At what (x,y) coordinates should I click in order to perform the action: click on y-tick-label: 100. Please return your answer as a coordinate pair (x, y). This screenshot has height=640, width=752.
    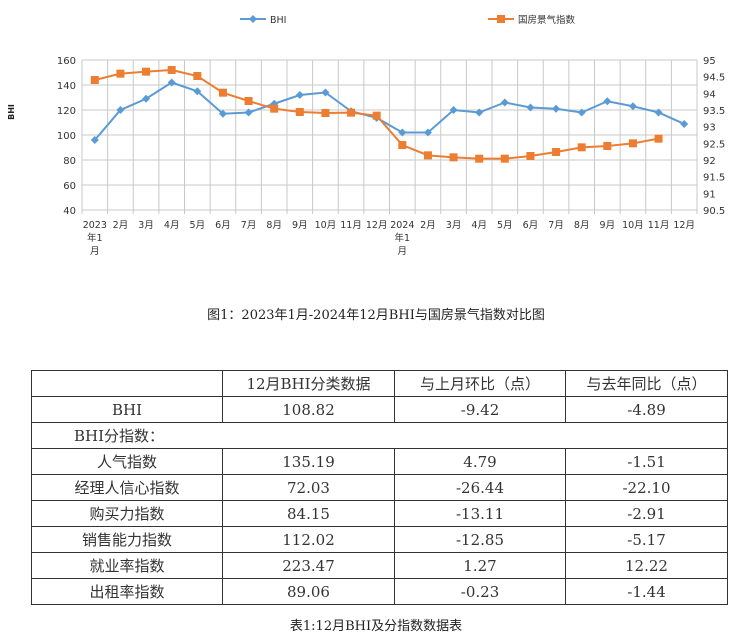
    Looking at the image, I should click on (66, 136).